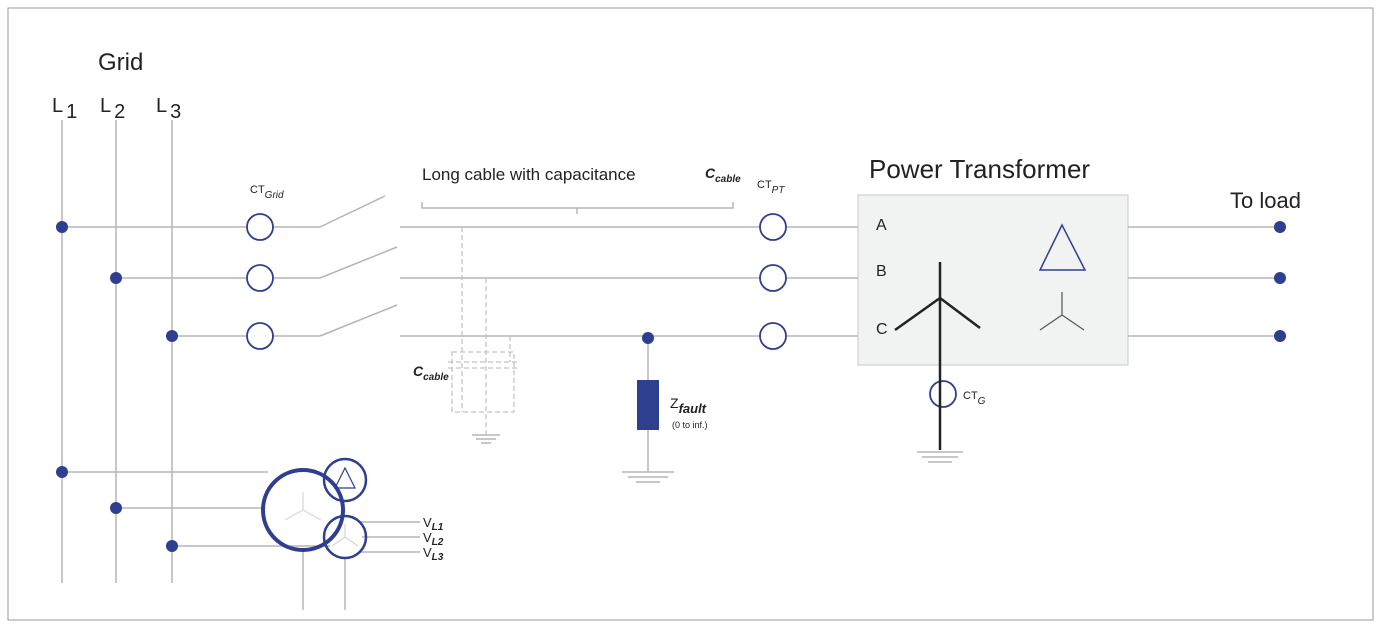 The width and height of the screenshot is (1381, 624). I want to click on winding-part, so click(937, 356).